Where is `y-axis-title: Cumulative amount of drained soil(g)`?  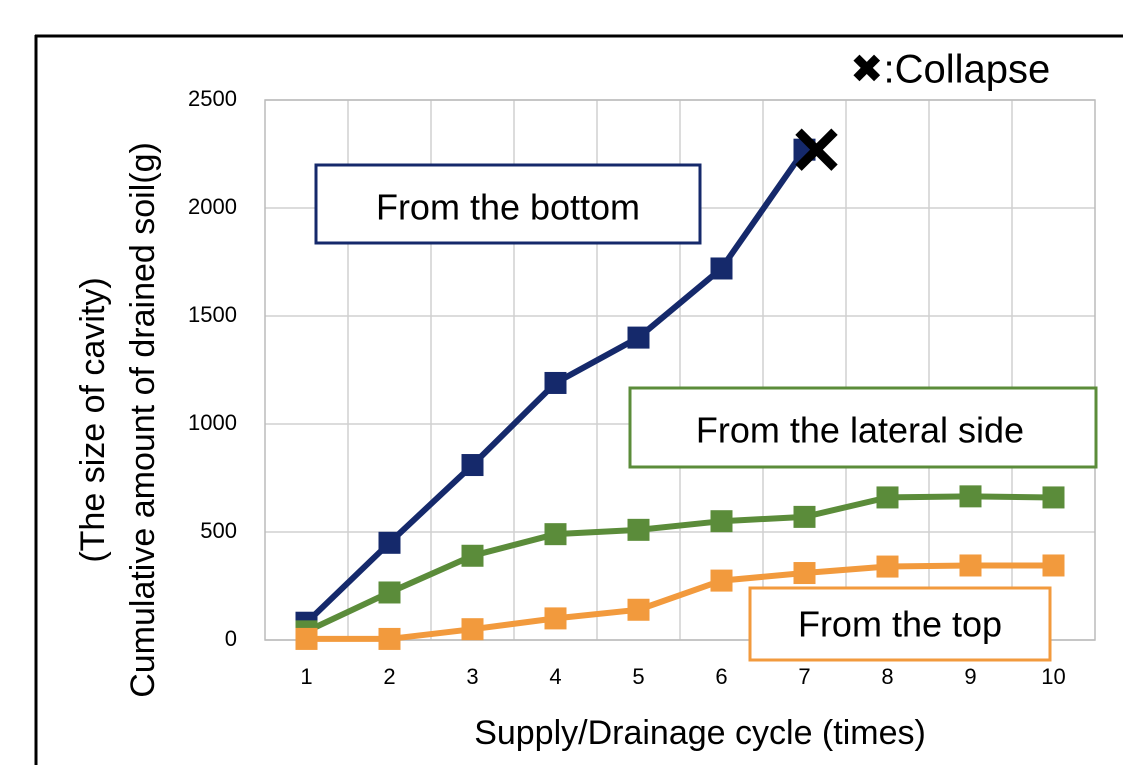
y-axis-title: Cumulative amount of drained soil(g) is located at coordinates (143, 420).